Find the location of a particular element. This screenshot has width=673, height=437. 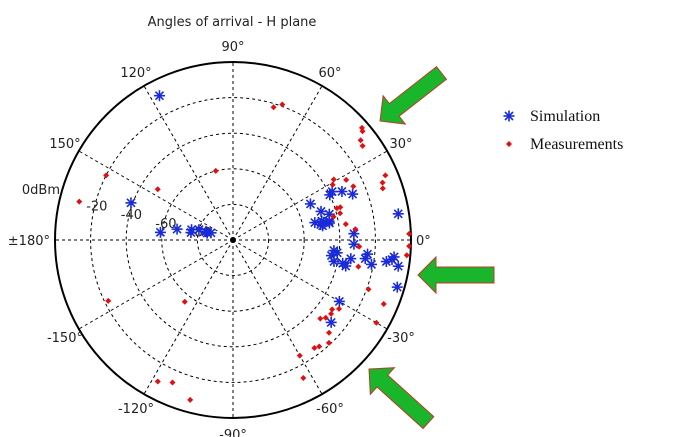

arrow-lower is located at coordinates (401, 398).